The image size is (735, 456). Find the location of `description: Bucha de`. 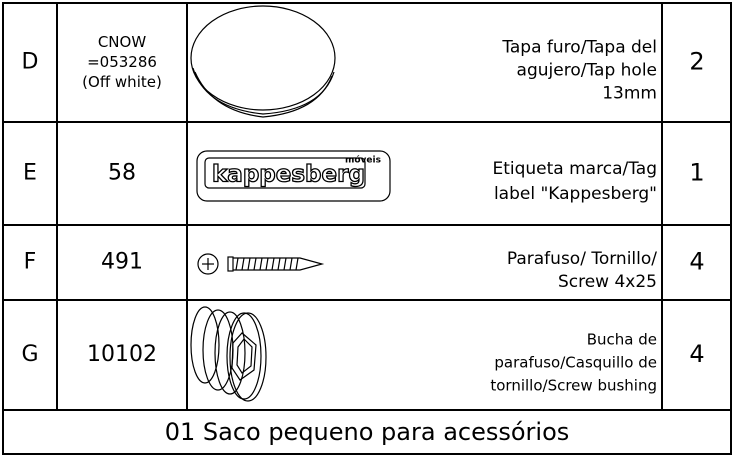

description: Bucha de is located at coordinates (622, 340).